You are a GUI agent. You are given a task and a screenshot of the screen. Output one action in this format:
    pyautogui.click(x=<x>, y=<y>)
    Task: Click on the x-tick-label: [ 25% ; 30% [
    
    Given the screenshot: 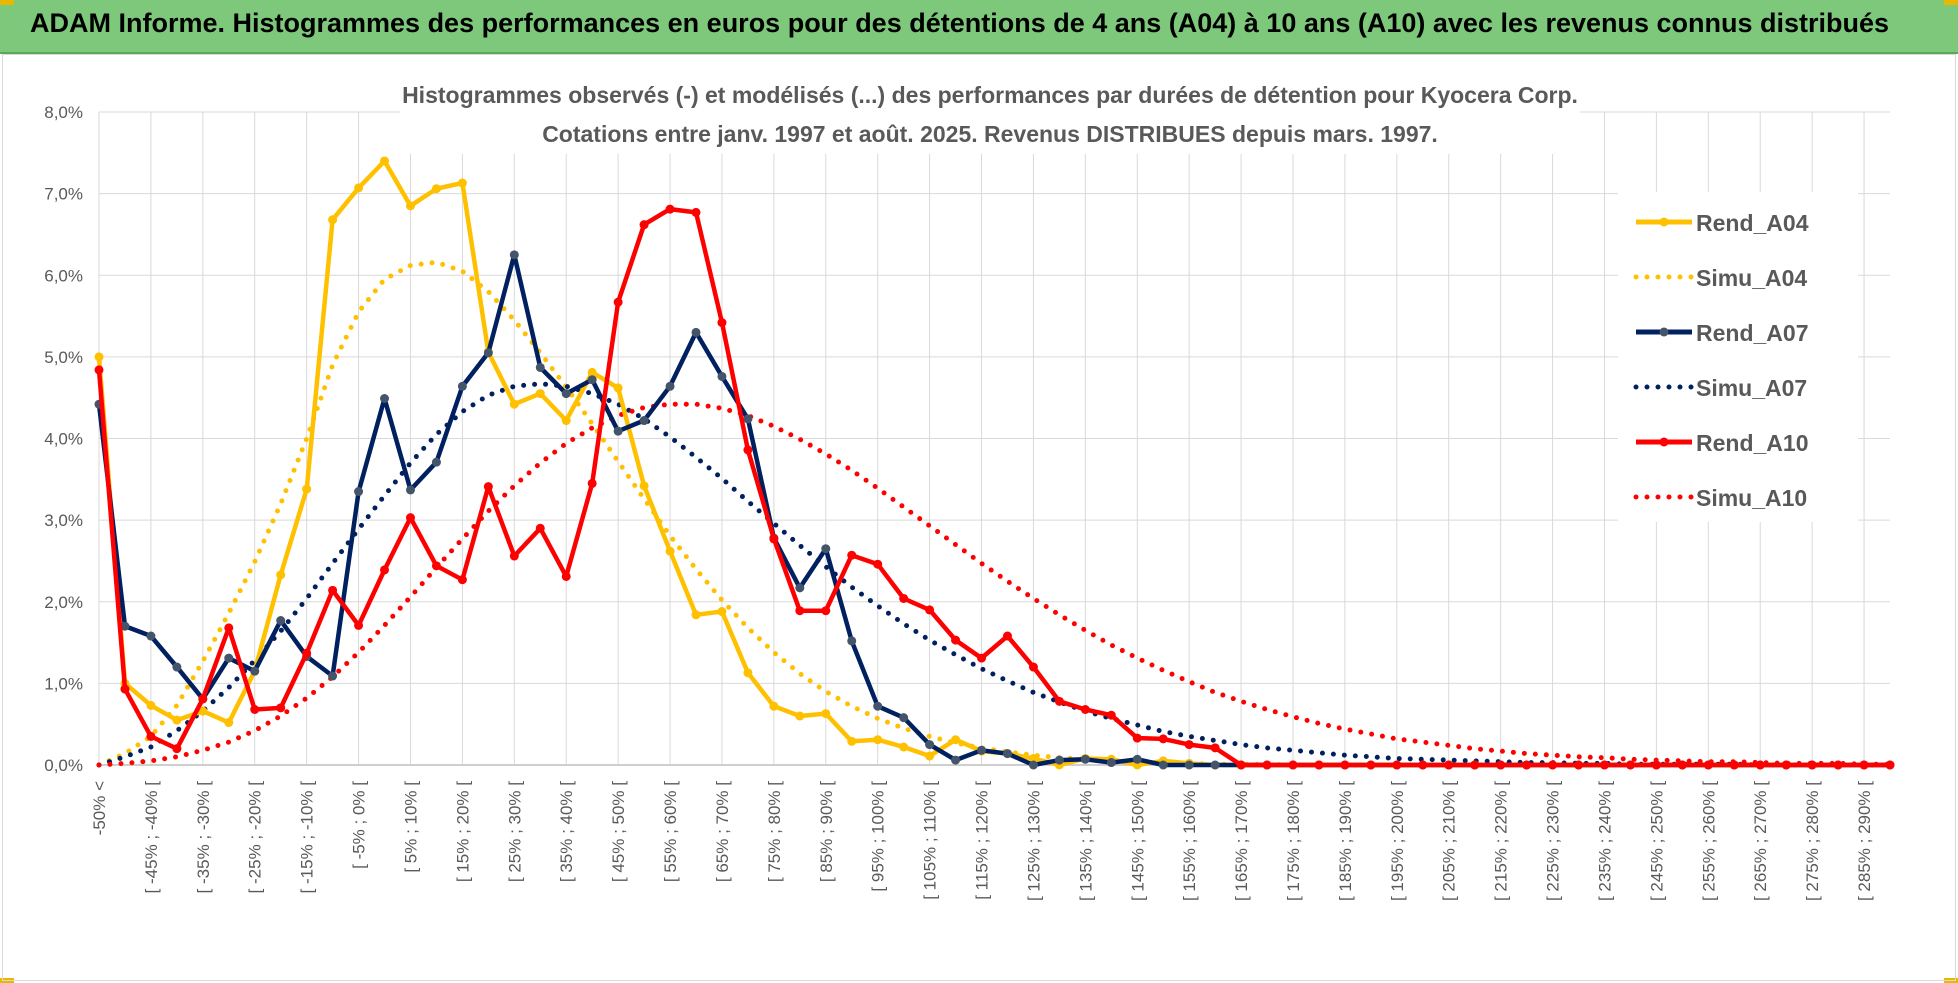 What is the action you would take?
    pyautogui.click(x=514, y=831)
    